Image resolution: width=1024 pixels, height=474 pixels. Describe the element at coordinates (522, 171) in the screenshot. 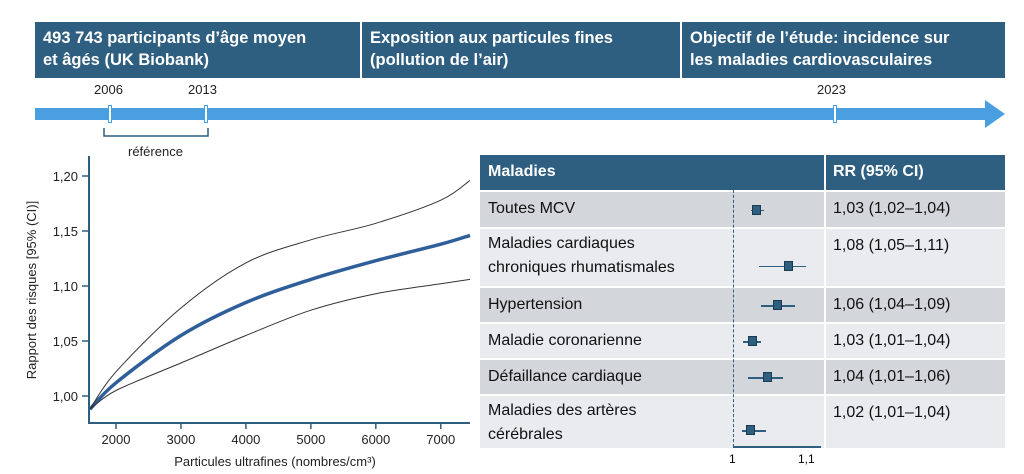

I see `header-maladies: Maladies` at that location.